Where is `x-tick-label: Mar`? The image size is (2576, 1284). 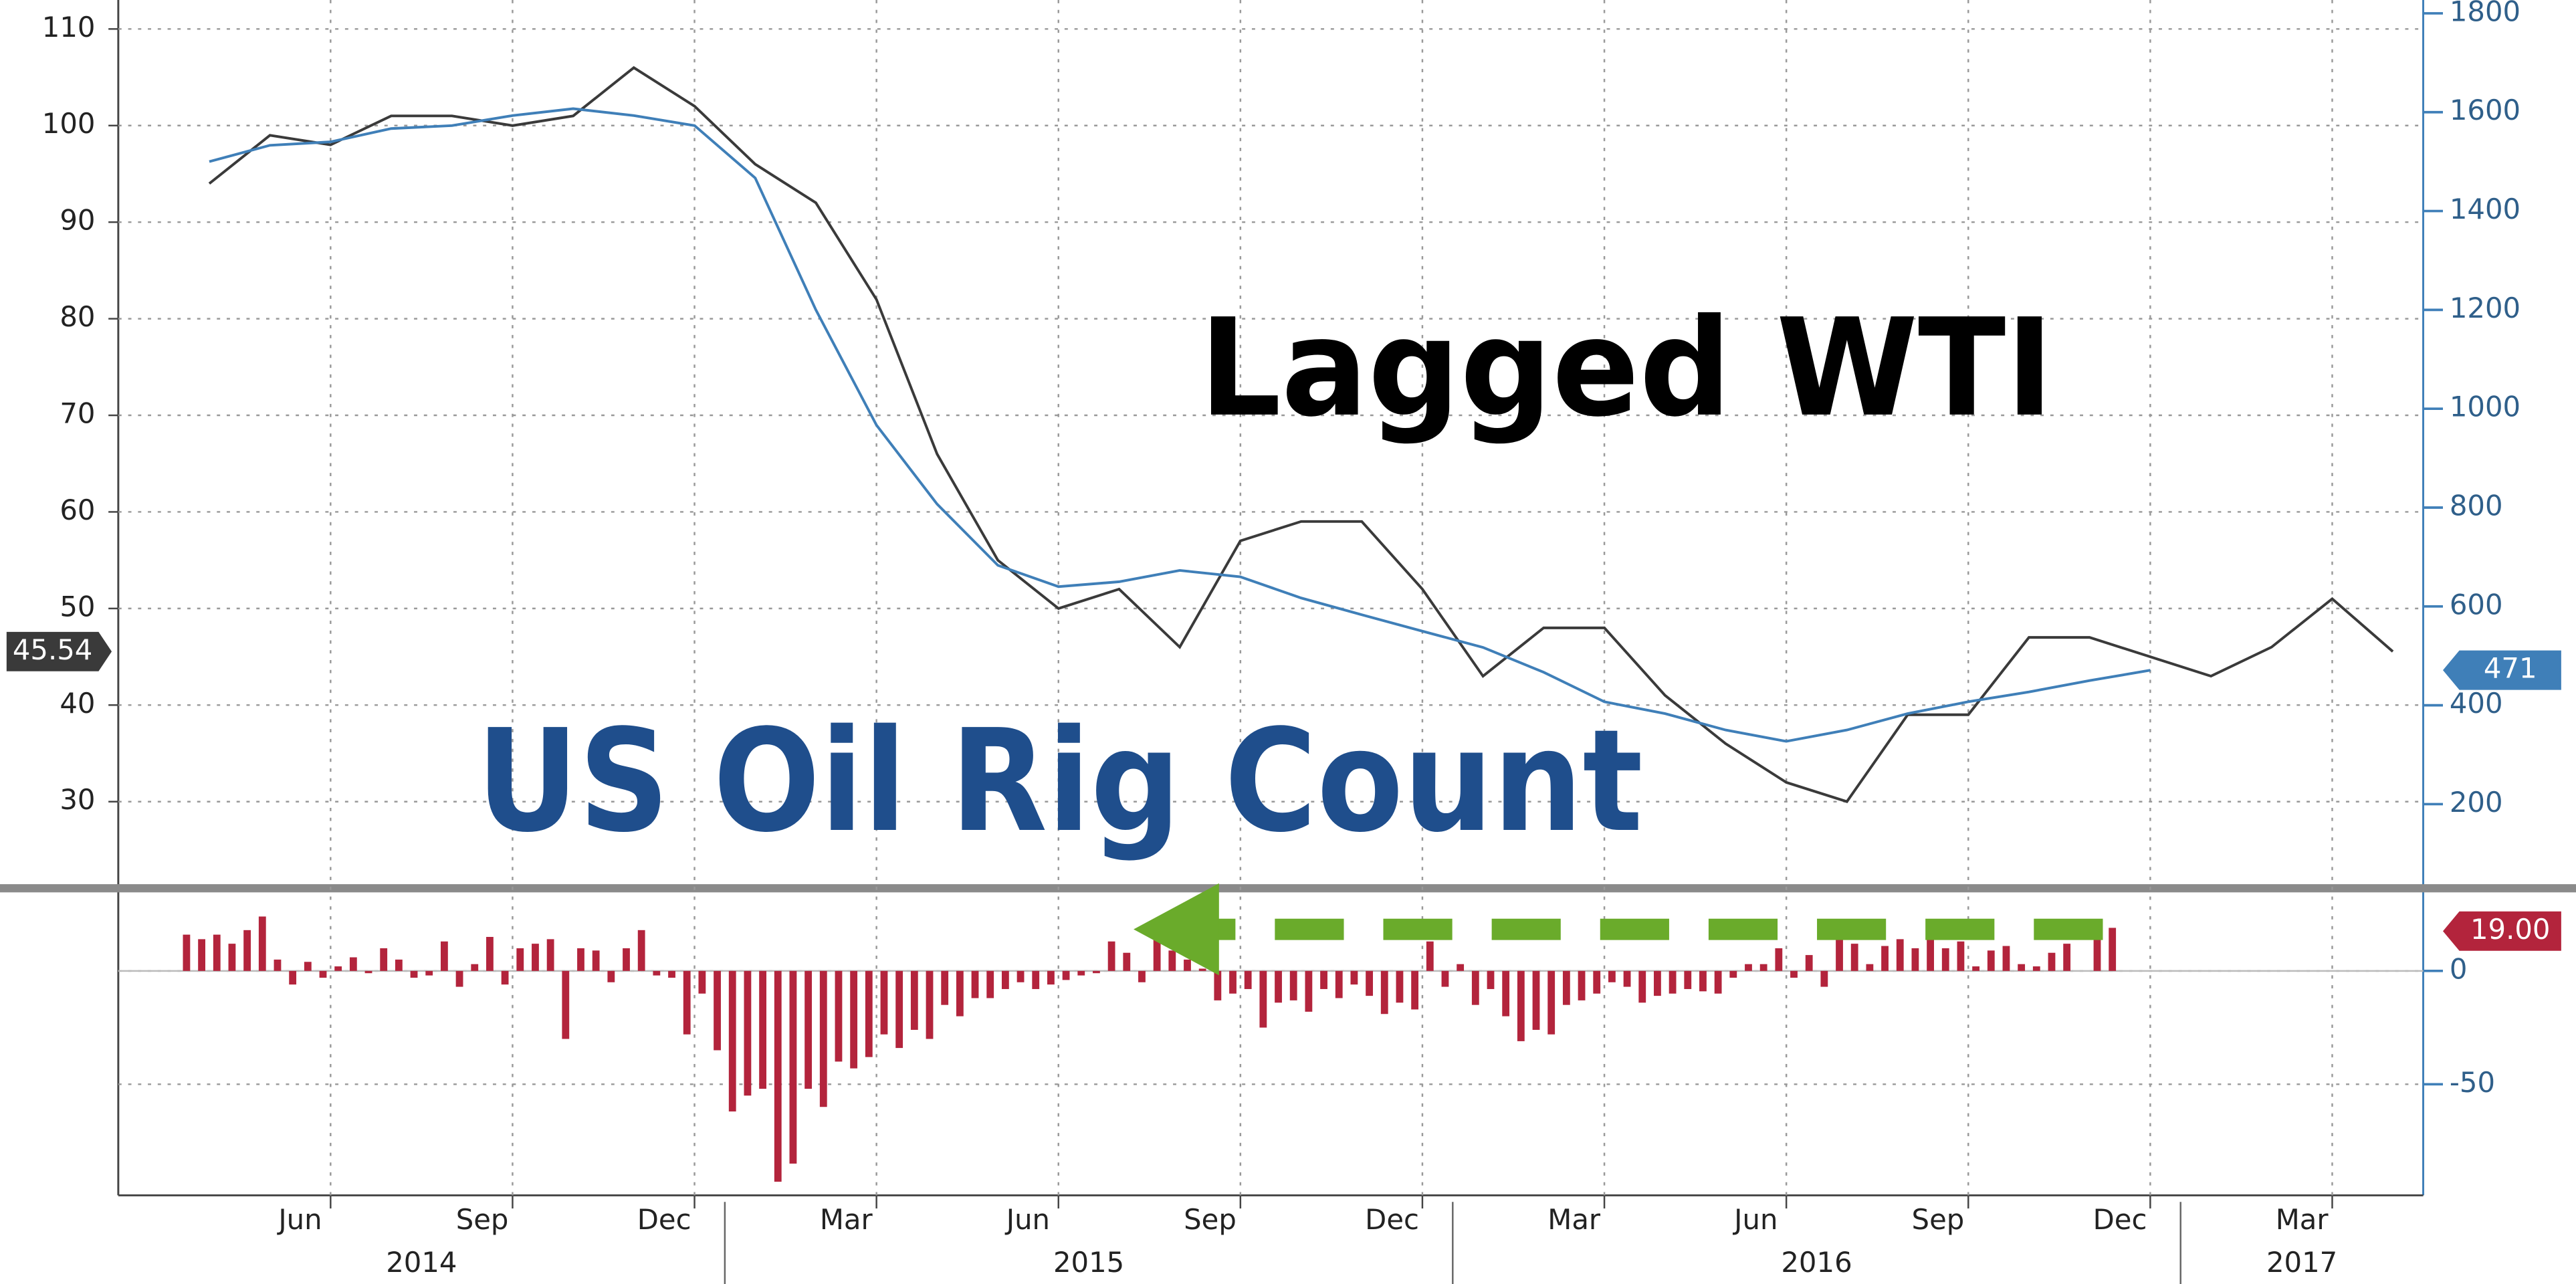 x-tick-label: Mar is located at coordinates (846, 1219).